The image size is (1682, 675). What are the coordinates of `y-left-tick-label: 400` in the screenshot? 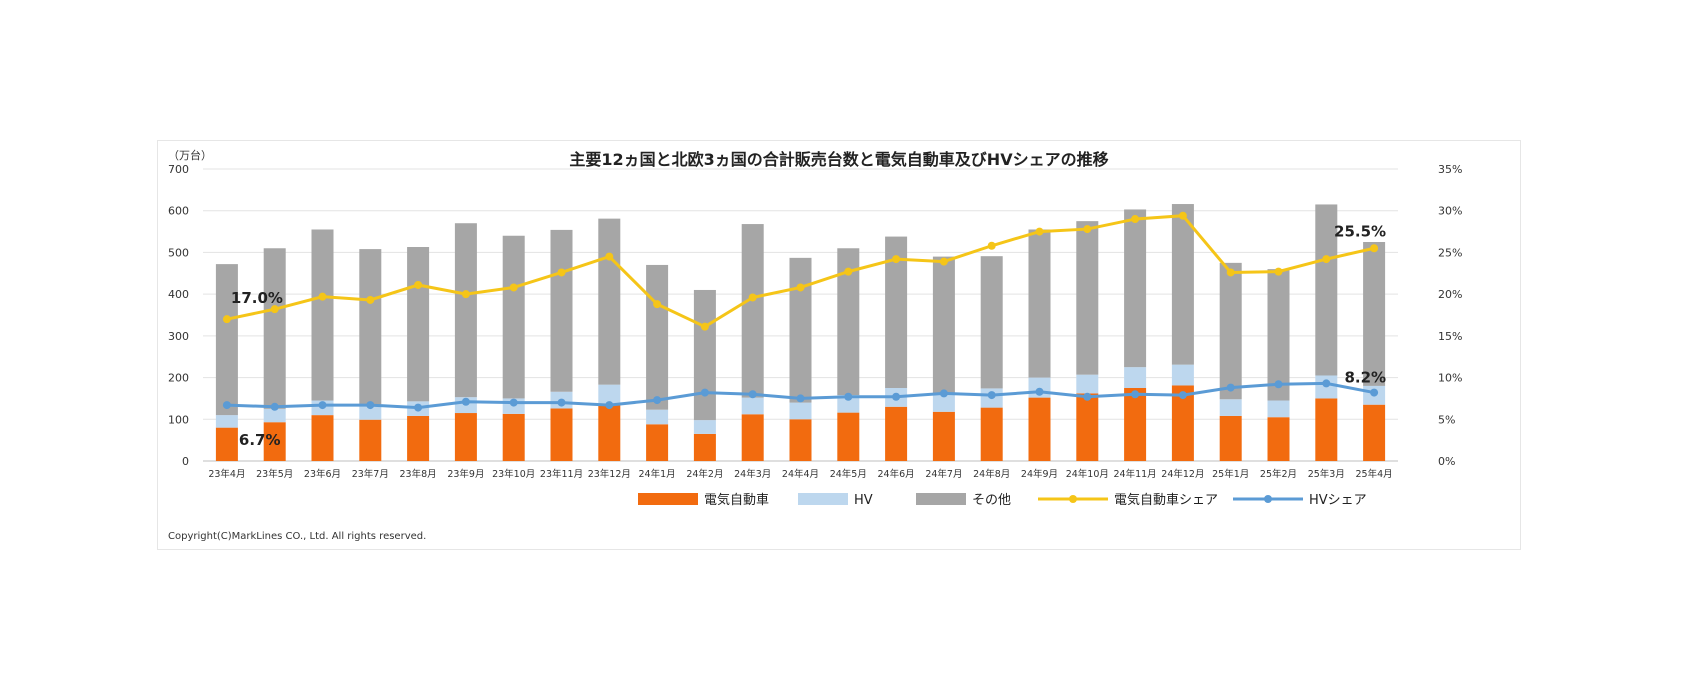 It's located at (178, 294).